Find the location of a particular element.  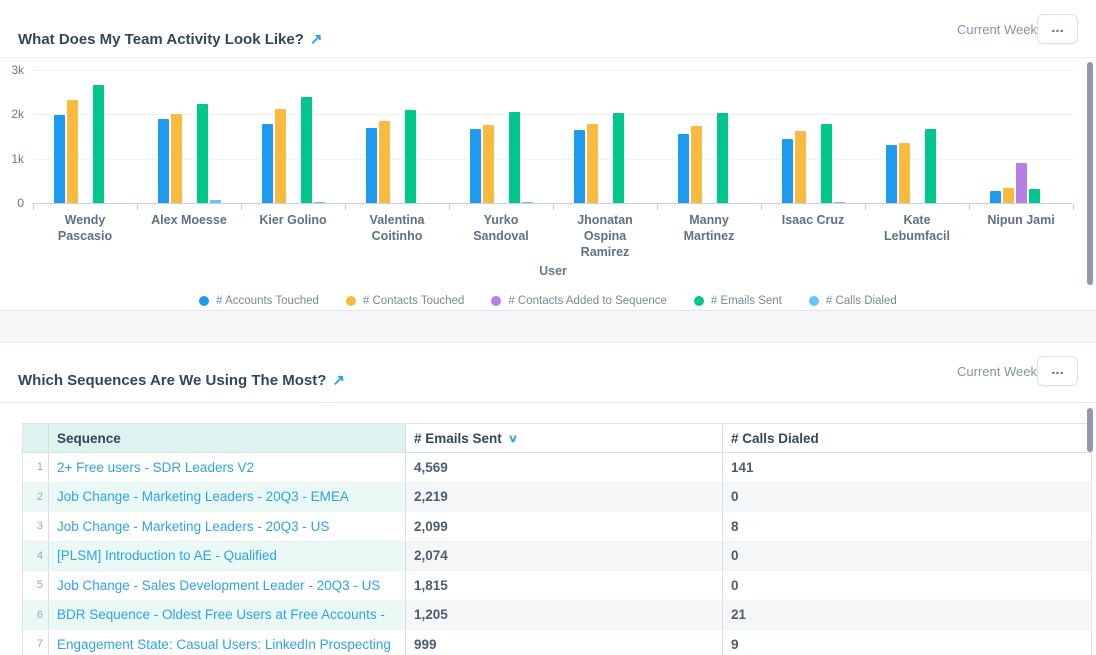

chart-scrollbar-thumb is located at coordinates (1090, 173).